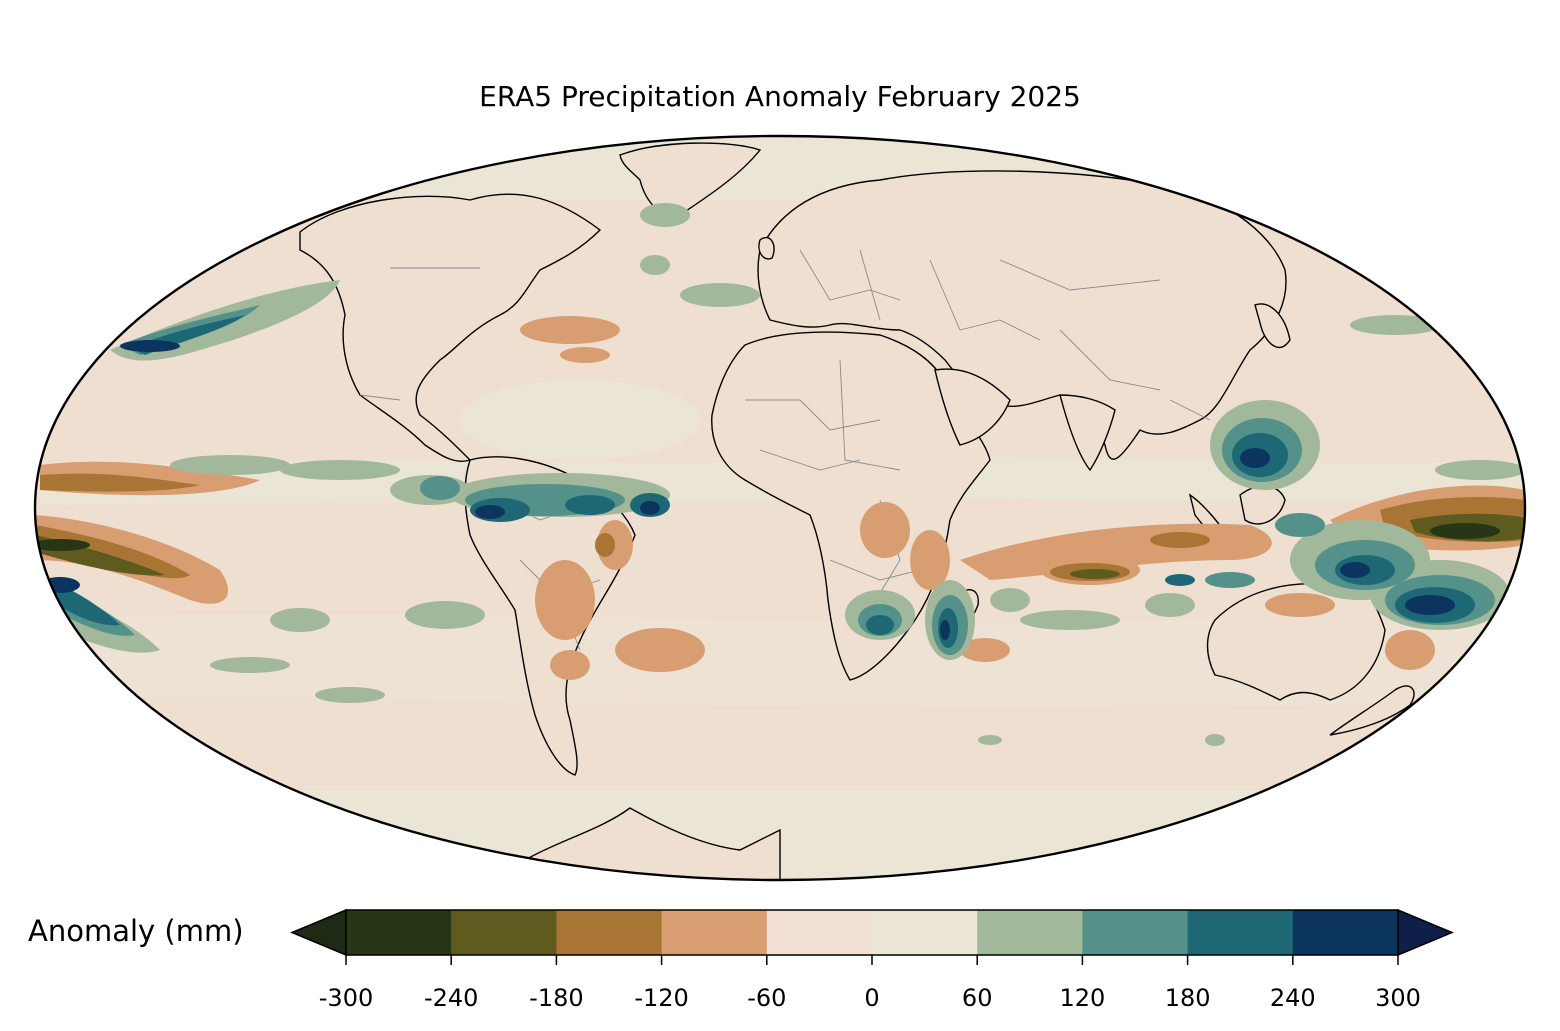  What do you see at coordinates (661, 998) in the screenshot?
I see `colorbar-tick-label: -120` at bounding box center [661, 998].